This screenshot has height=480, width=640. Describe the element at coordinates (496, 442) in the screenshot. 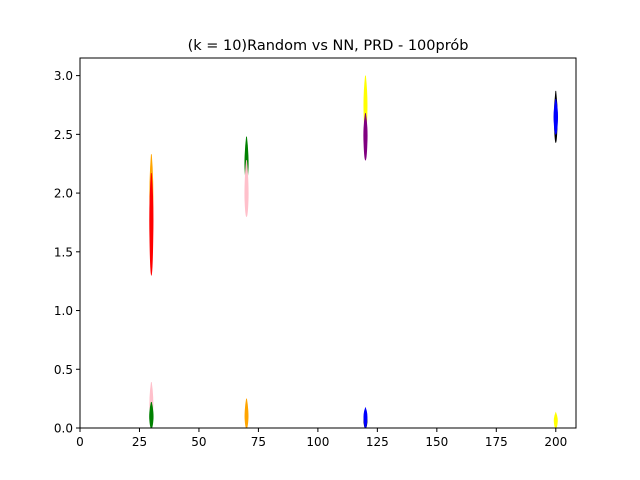

I see `x-tick-label-175: 175` at that location.